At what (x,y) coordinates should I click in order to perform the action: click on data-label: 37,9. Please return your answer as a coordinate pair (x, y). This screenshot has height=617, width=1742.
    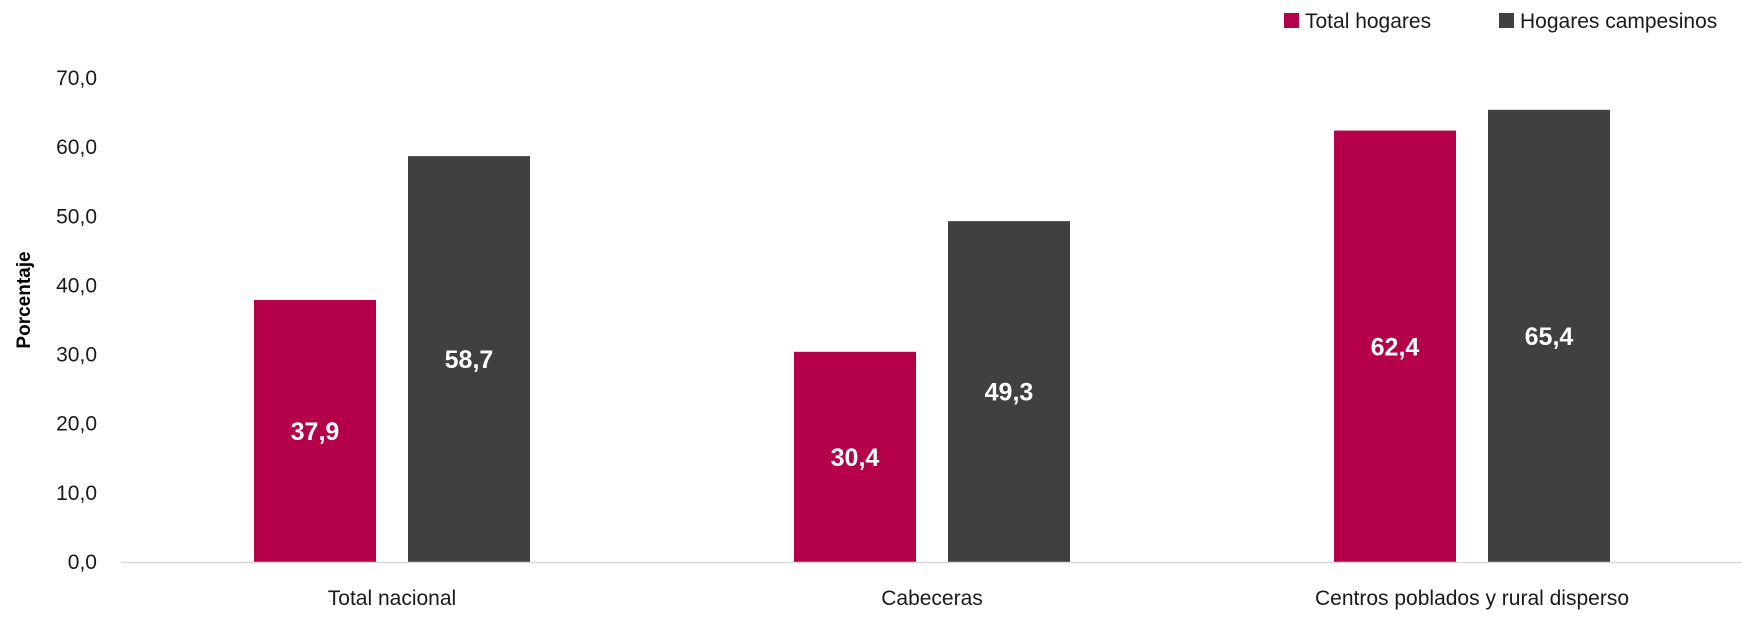
    Looking at the image, I should click on (315, 432).